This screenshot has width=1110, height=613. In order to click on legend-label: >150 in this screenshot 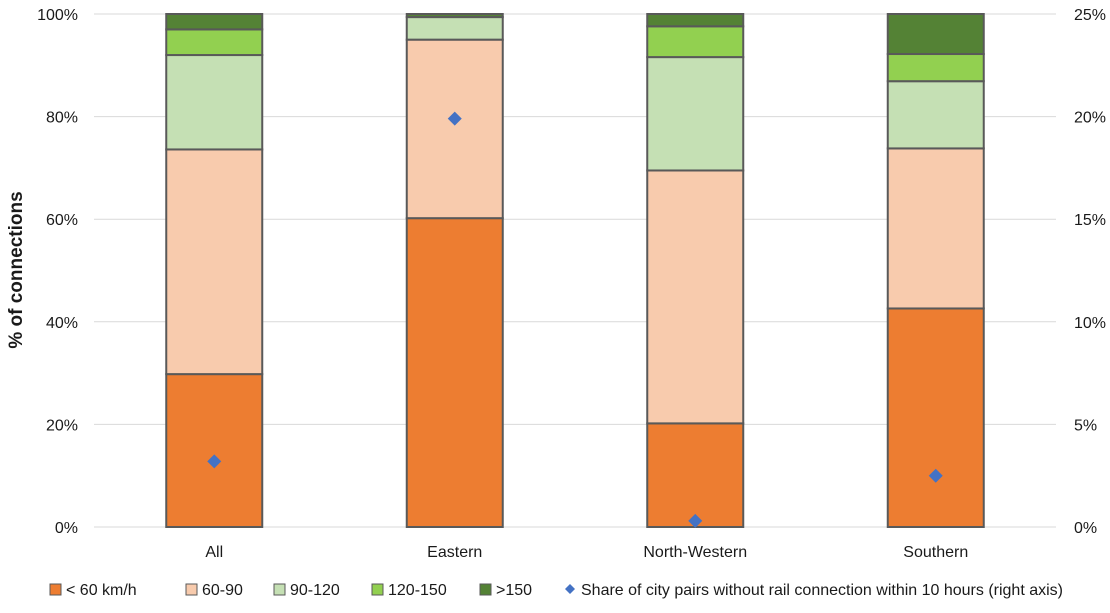, I will do `click(514, 590)`.